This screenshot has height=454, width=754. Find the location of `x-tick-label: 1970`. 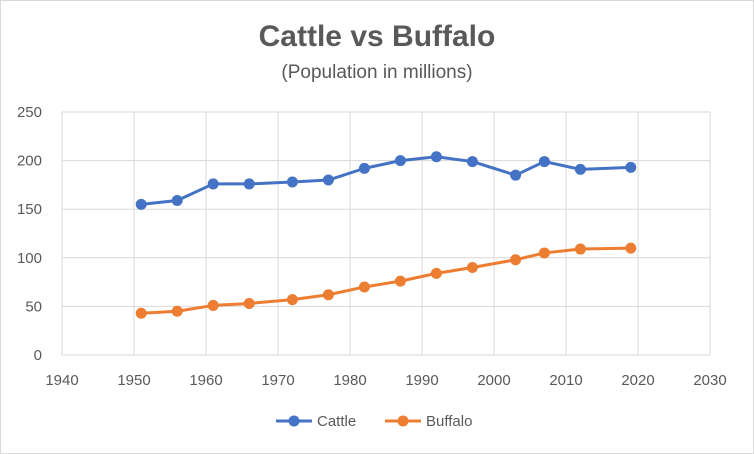

x-tick-label: 1970 is located at coordinates (277, 380).